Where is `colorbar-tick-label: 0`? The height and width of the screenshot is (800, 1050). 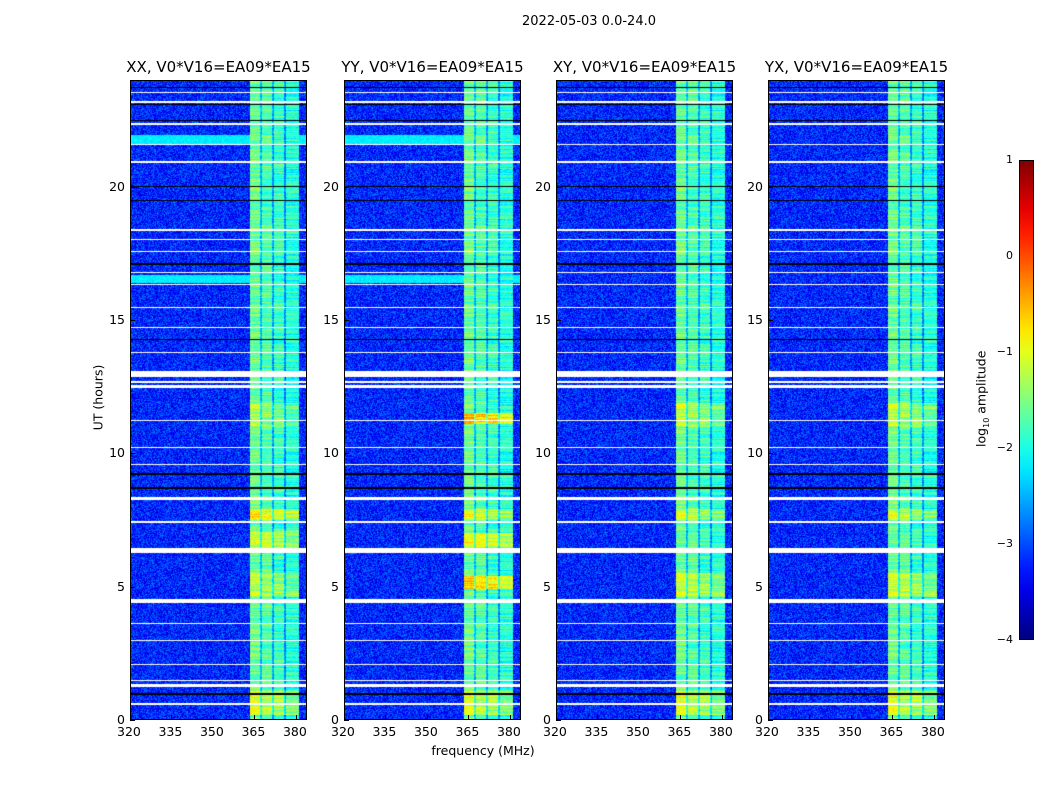 colorbar-tick-label: 0 is located at coordinates (1009, 255).